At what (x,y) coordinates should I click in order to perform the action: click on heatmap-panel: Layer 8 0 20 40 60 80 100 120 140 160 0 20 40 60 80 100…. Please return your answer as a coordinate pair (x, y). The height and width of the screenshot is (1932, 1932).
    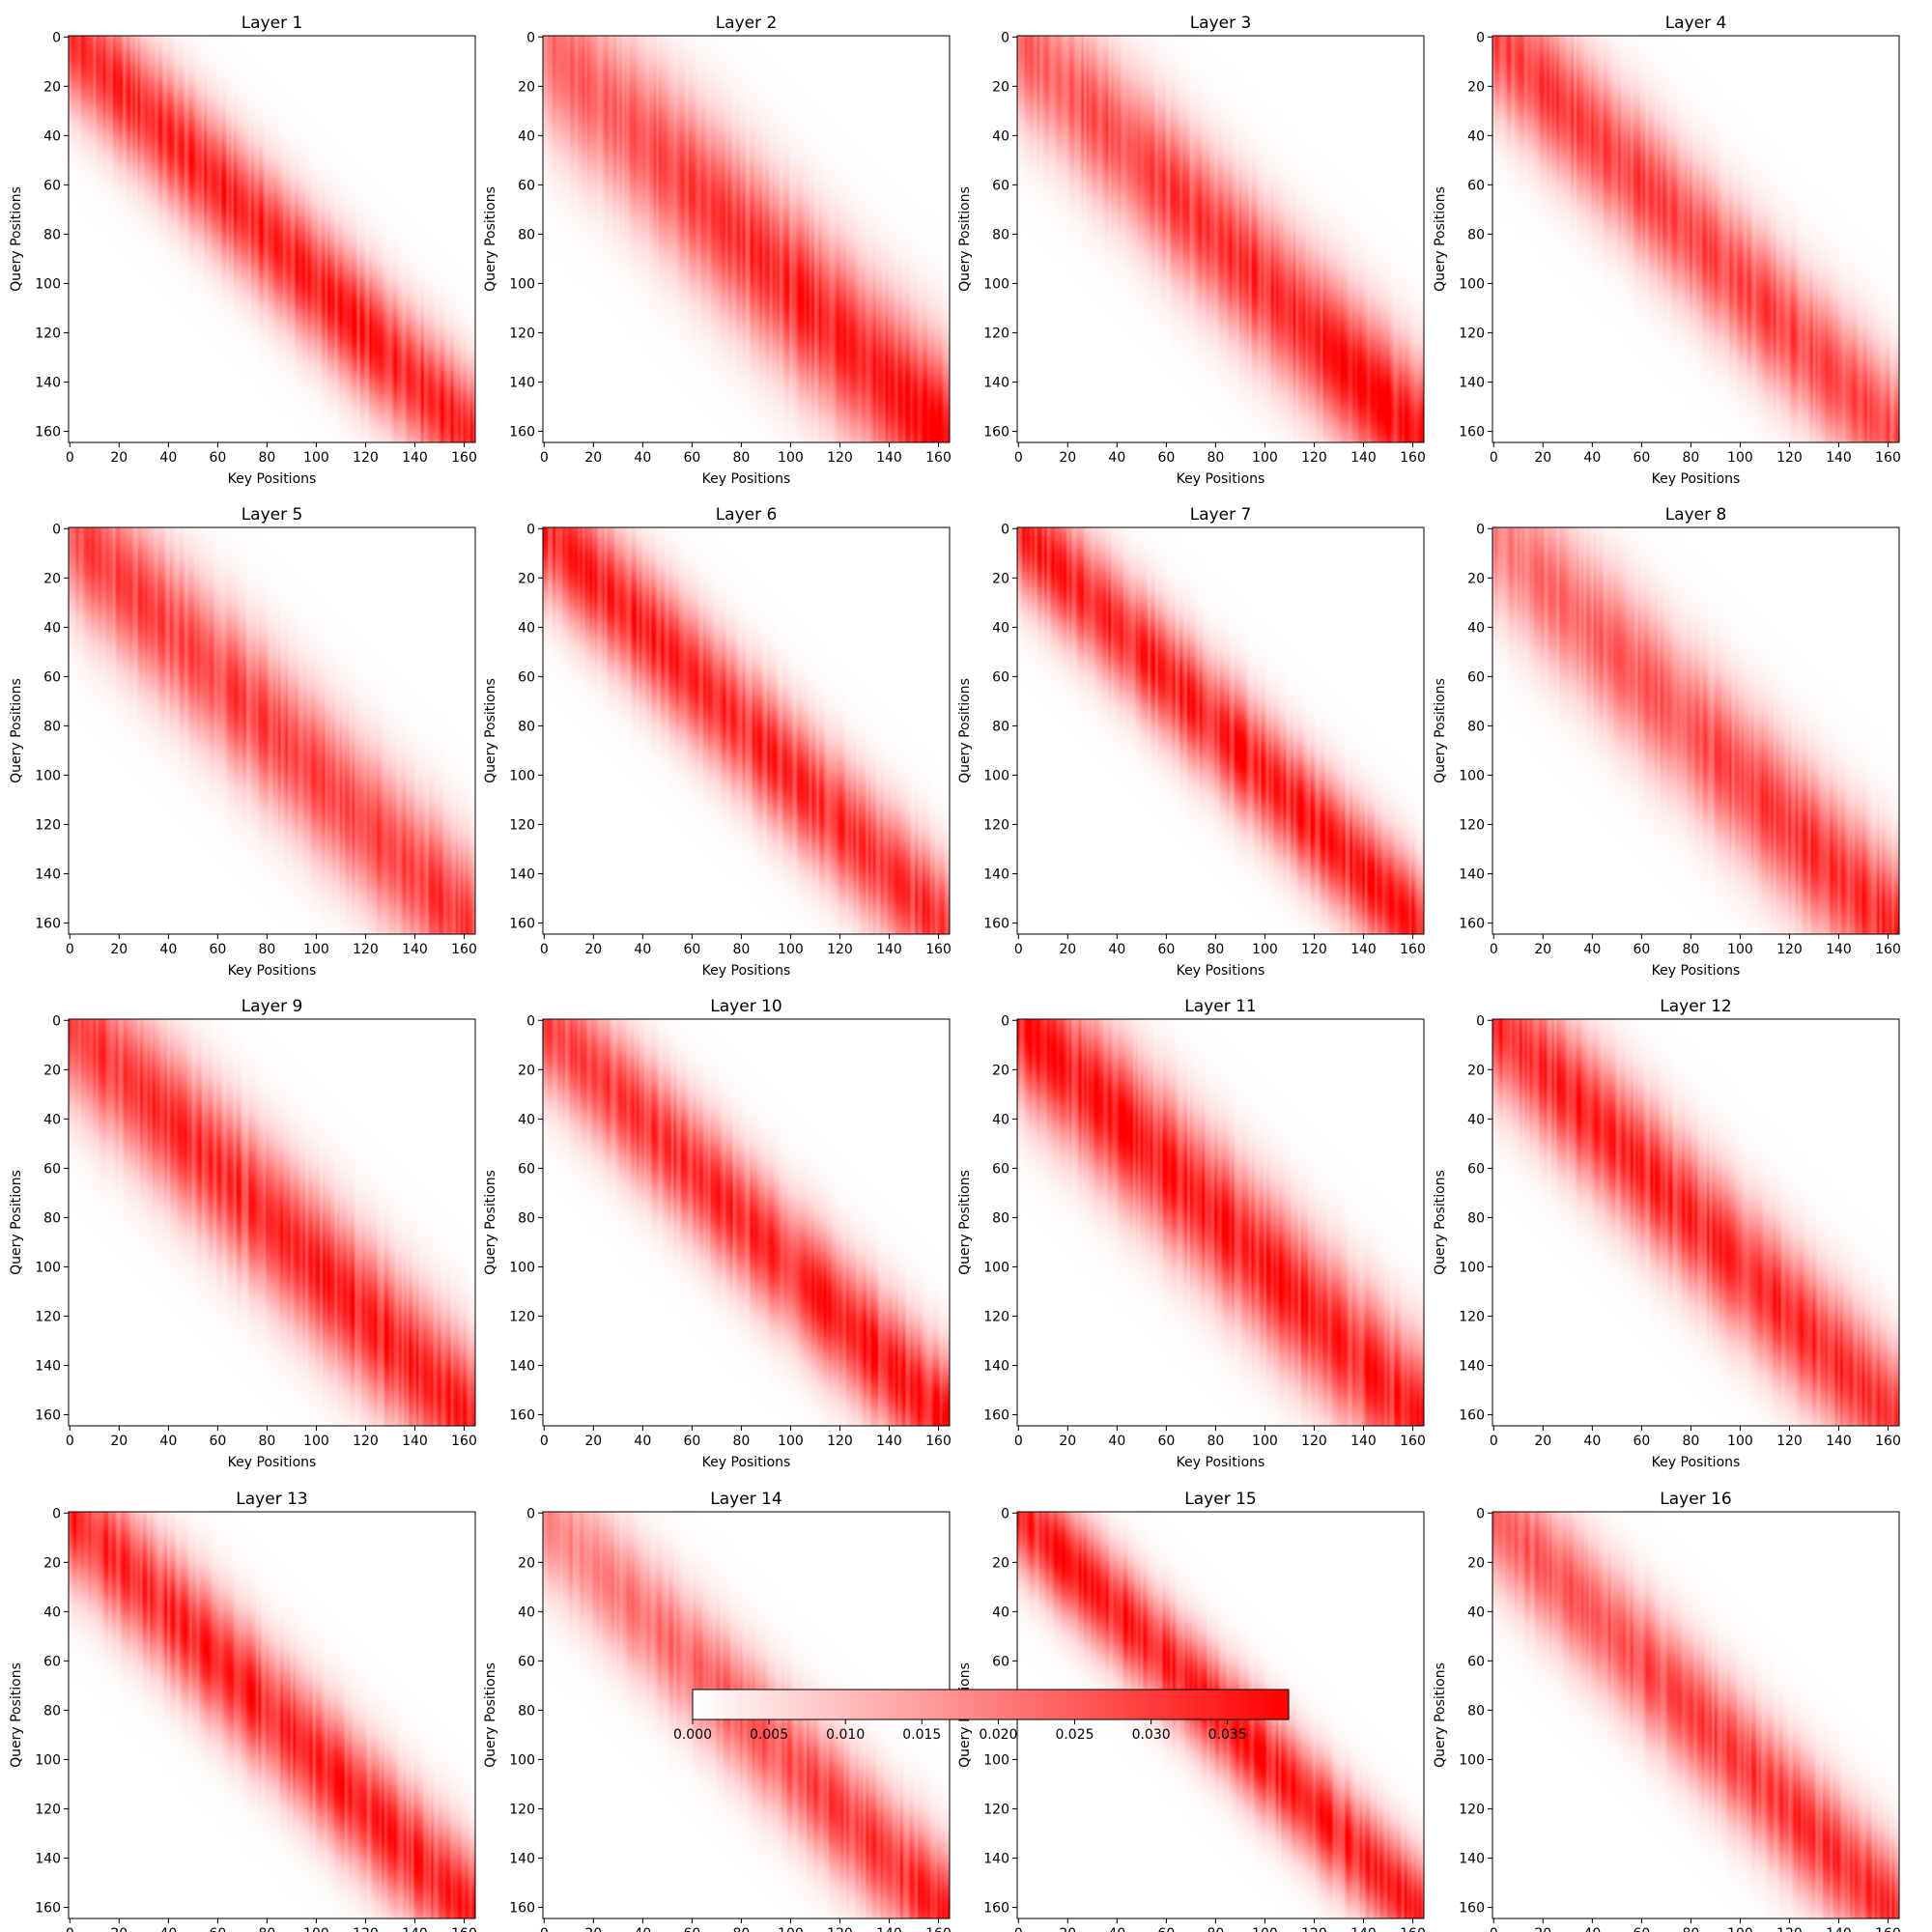
    Looking at the image, I should click on (1667, 742).